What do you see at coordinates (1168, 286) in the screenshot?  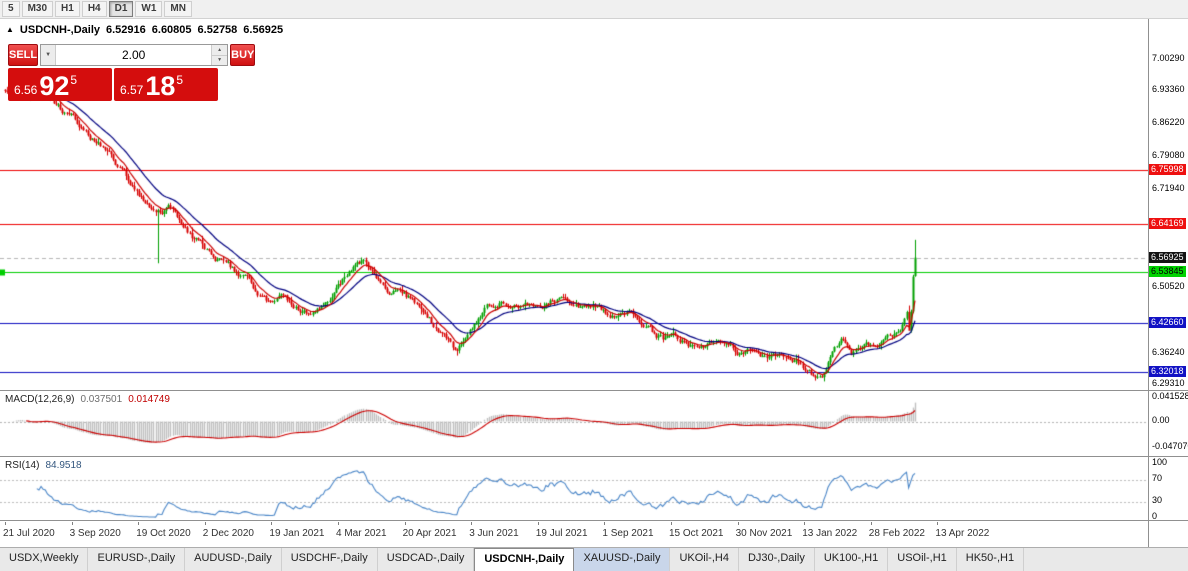 I see `price-axis-label: 6.50520` at bounding box center [1168, 286].